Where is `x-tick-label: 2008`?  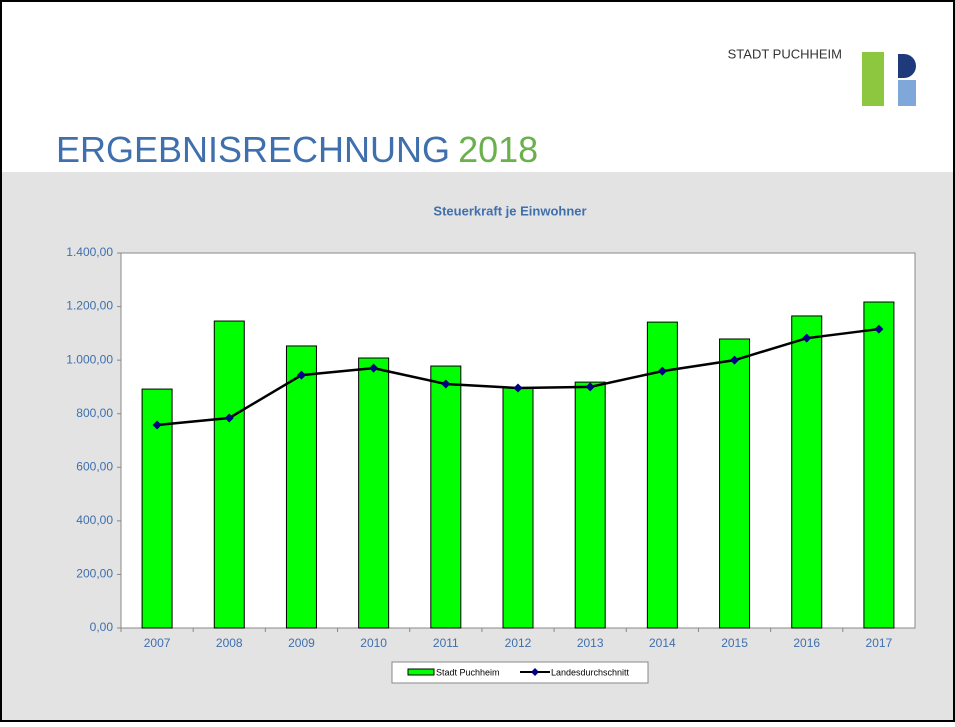 x-tick-label: 2008 is located at coordinates (229, 643).